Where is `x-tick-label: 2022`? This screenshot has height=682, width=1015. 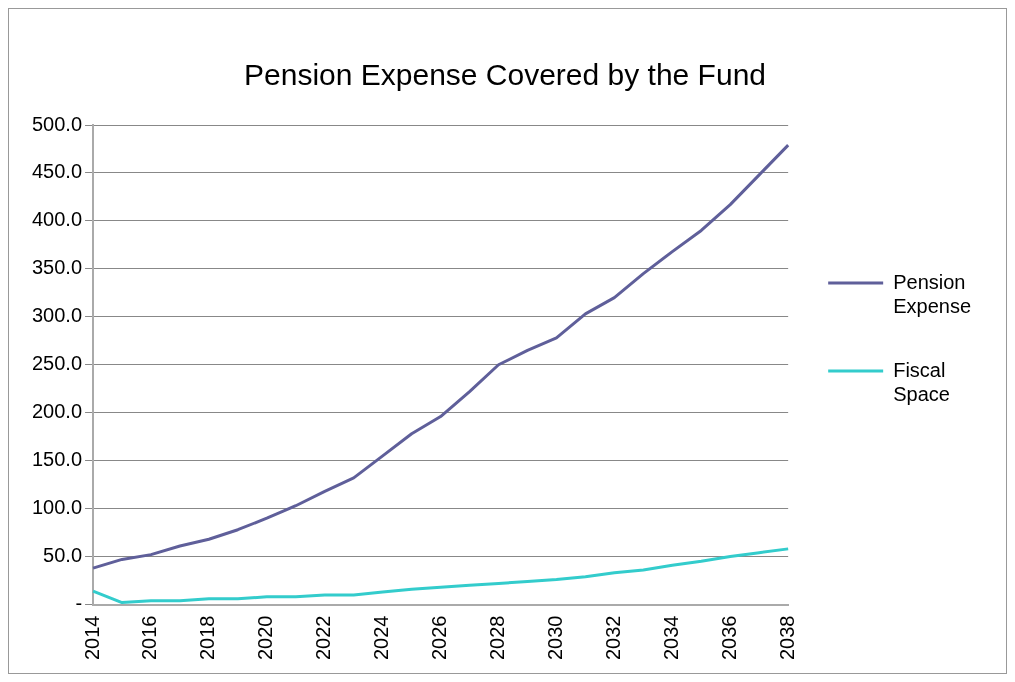
x-tick-label: 2022 is located at coordinates (323, 638).